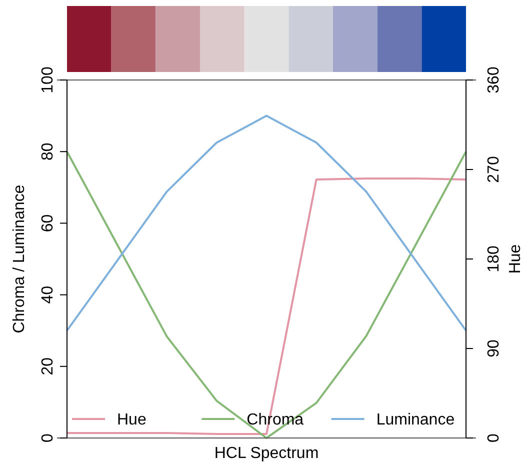  What do you see at coordinates (494, 259) in the screenshot?
I see `y2-tick-label: 180` at bounding box center [494, 259].